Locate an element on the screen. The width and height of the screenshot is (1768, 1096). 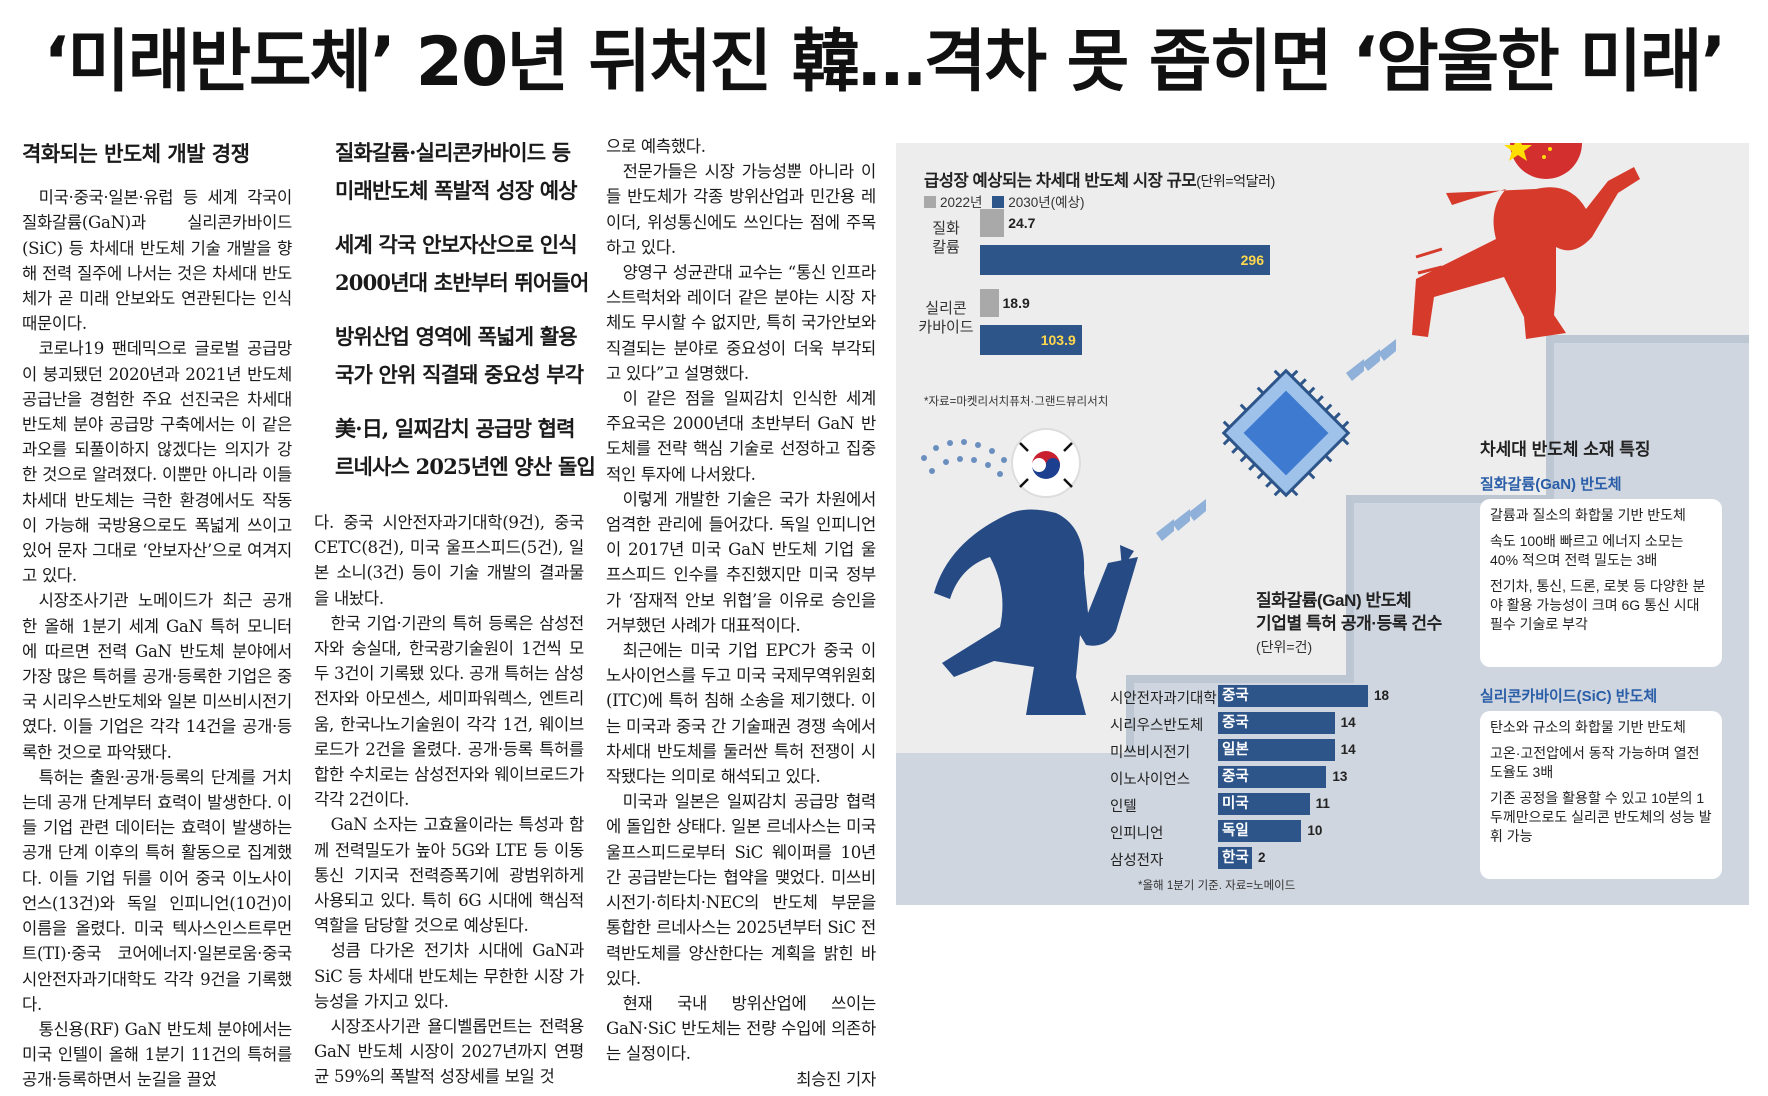
subhead-group: 세계 각국 안보자산으로 인식 2000년대 초반부터 뛰어들어 is located at coordinates (451, 264).